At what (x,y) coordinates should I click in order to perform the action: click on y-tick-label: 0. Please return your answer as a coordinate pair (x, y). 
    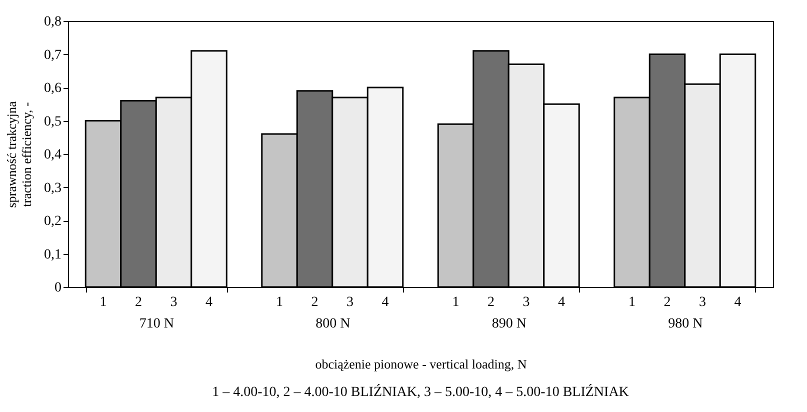
    Looking at the image, I should click on (58, 288).